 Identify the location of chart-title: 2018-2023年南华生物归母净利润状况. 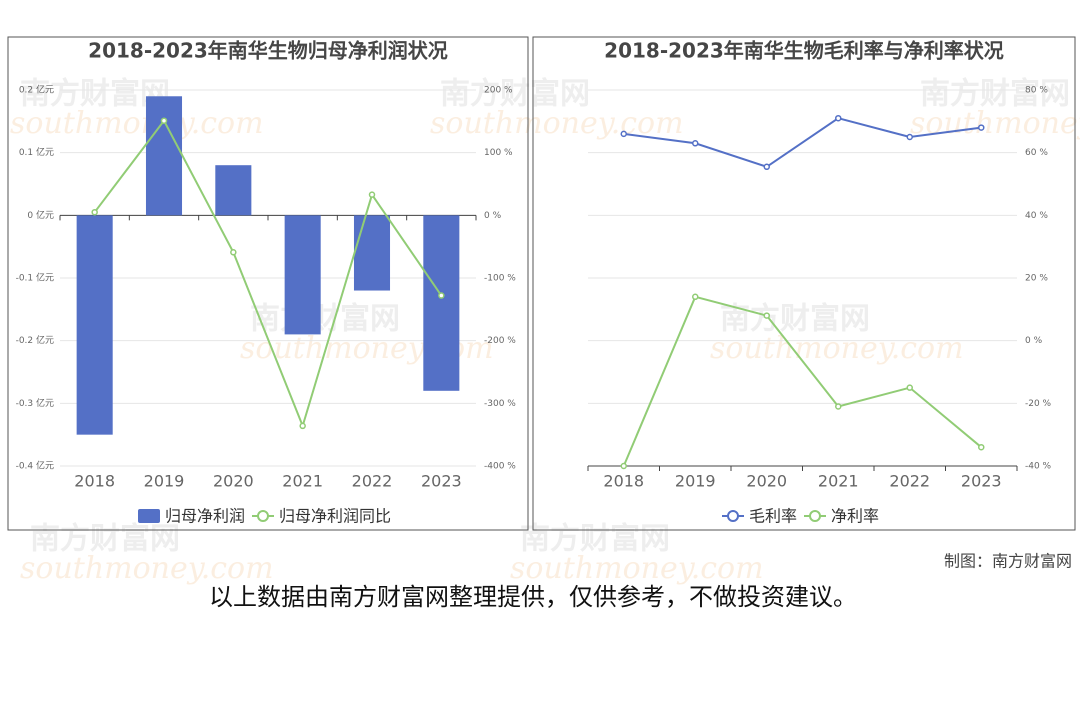
(268, 51).